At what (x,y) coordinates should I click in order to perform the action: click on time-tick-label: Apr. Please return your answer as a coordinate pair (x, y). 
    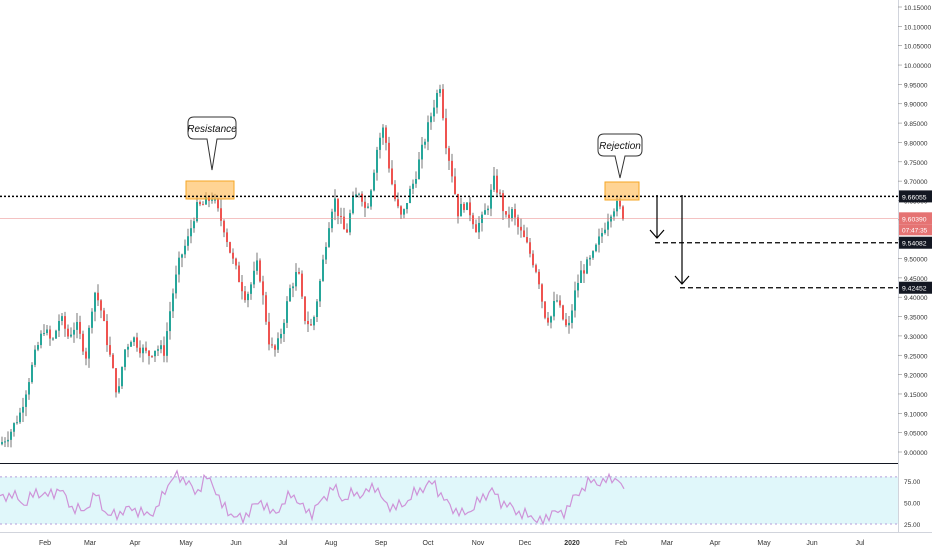
    Looking at the image, I should click on (716, 543).